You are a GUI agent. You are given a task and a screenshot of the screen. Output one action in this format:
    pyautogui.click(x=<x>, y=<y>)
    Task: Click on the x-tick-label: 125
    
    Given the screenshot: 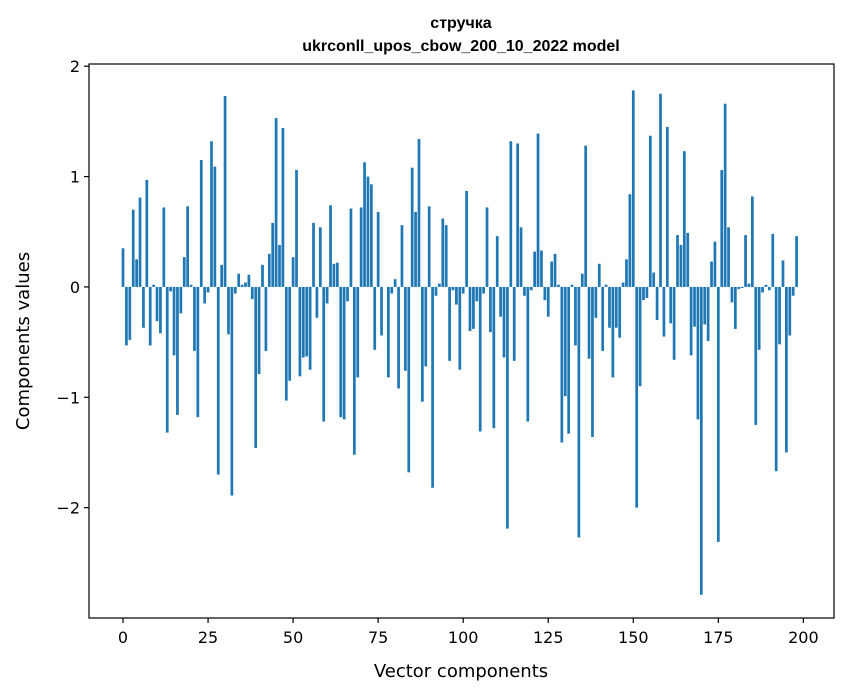 What is the action you would take?
    pyautogui.click(x=548, y=637)
    